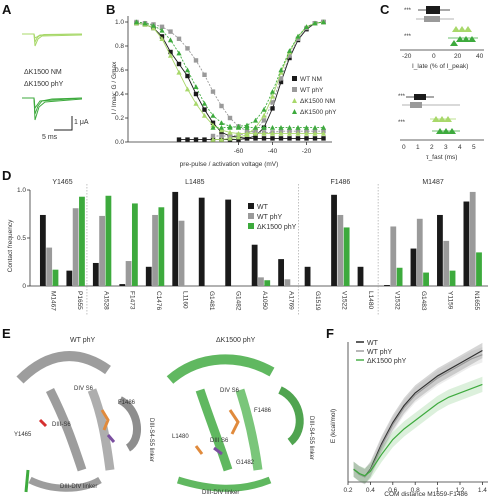  What do you see at coordinates (480, 56) in the screenshot?
I see `c-top-tick-3: 40` at bounding box center [480, 56].